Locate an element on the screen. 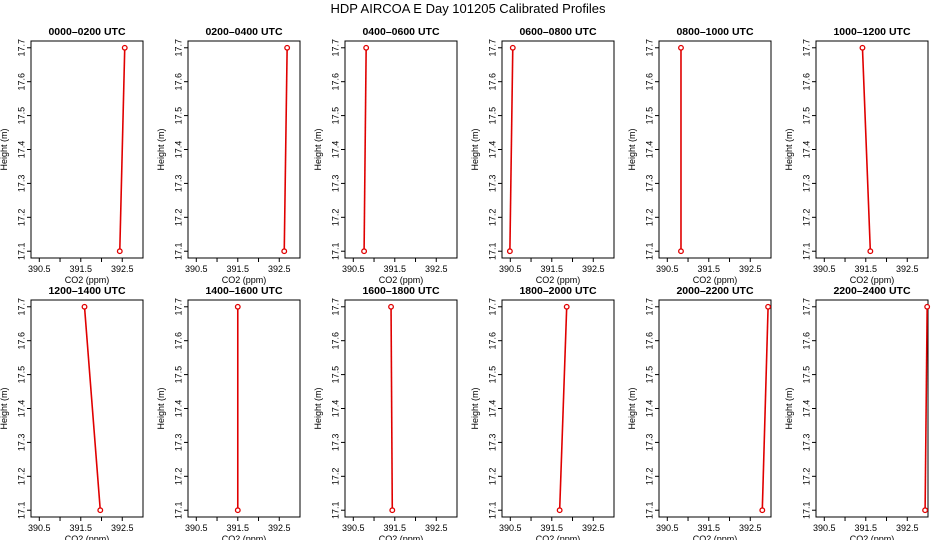 The width and height of the screenshot is (936, 540). panel-title: 2000–2200 UTC is located at coordinates (714, 291).